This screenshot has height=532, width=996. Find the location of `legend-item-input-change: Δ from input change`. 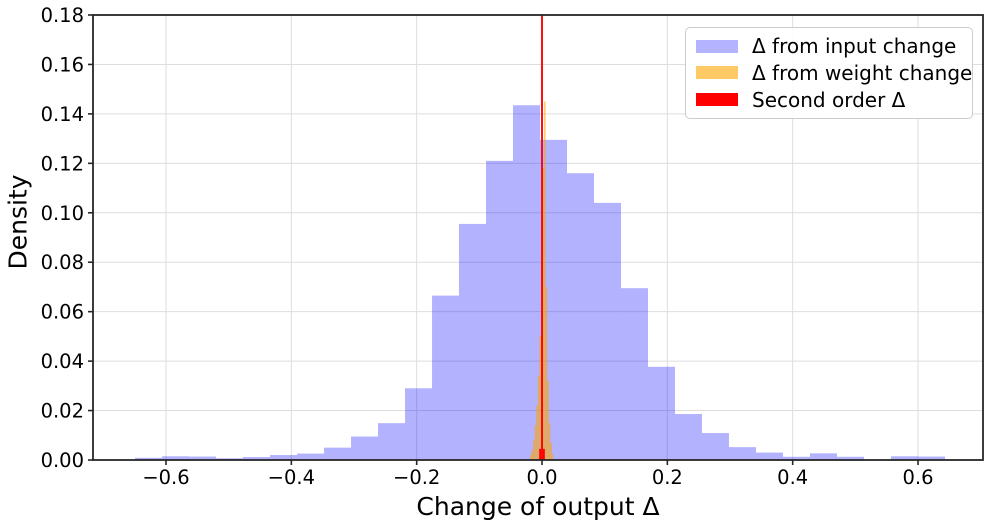

legend-item-input-change: Δ from input change is located at coordinates (829, 46).